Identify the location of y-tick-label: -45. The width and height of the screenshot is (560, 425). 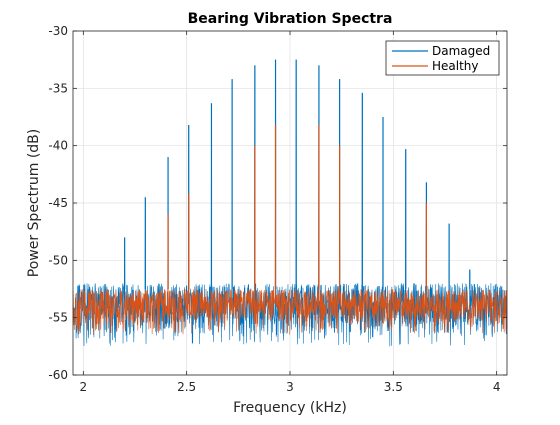
(58, 203).